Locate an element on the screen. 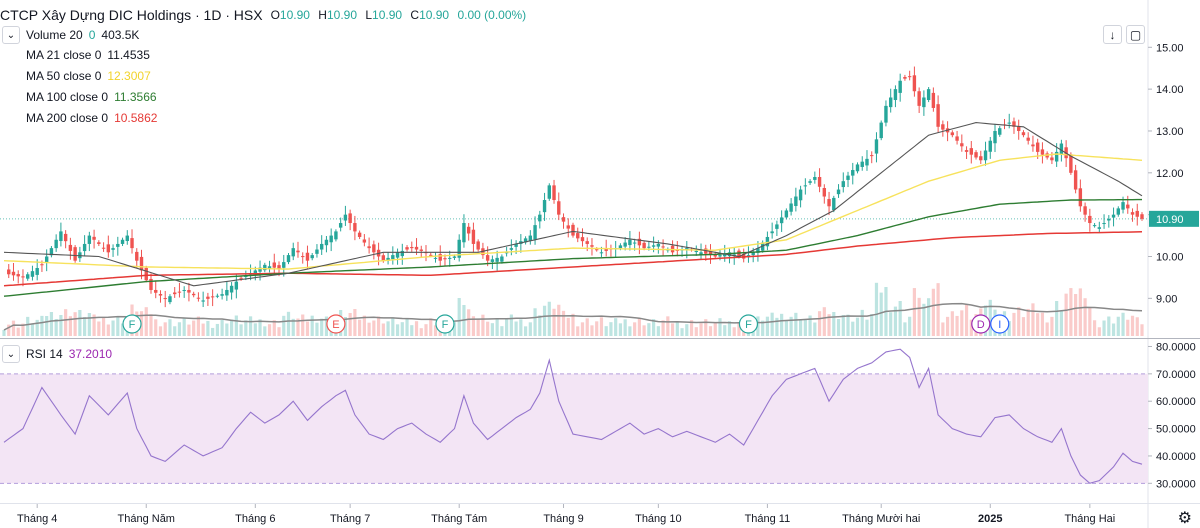 The height and width of the screenshot is (528, 1200). ma100-legend: MA 100 close 0 11.3566 is located at coordinates (91, 97).